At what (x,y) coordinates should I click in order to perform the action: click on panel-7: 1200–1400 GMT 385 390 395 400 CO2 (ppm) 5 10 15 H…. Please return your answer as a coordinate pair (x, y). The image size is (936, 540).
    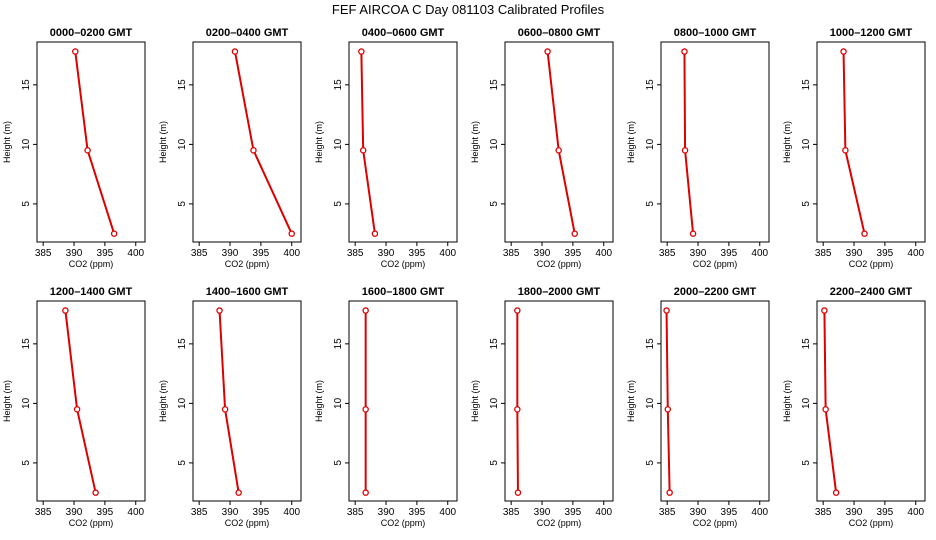
    Looking at the image, I should click on (74, 407).